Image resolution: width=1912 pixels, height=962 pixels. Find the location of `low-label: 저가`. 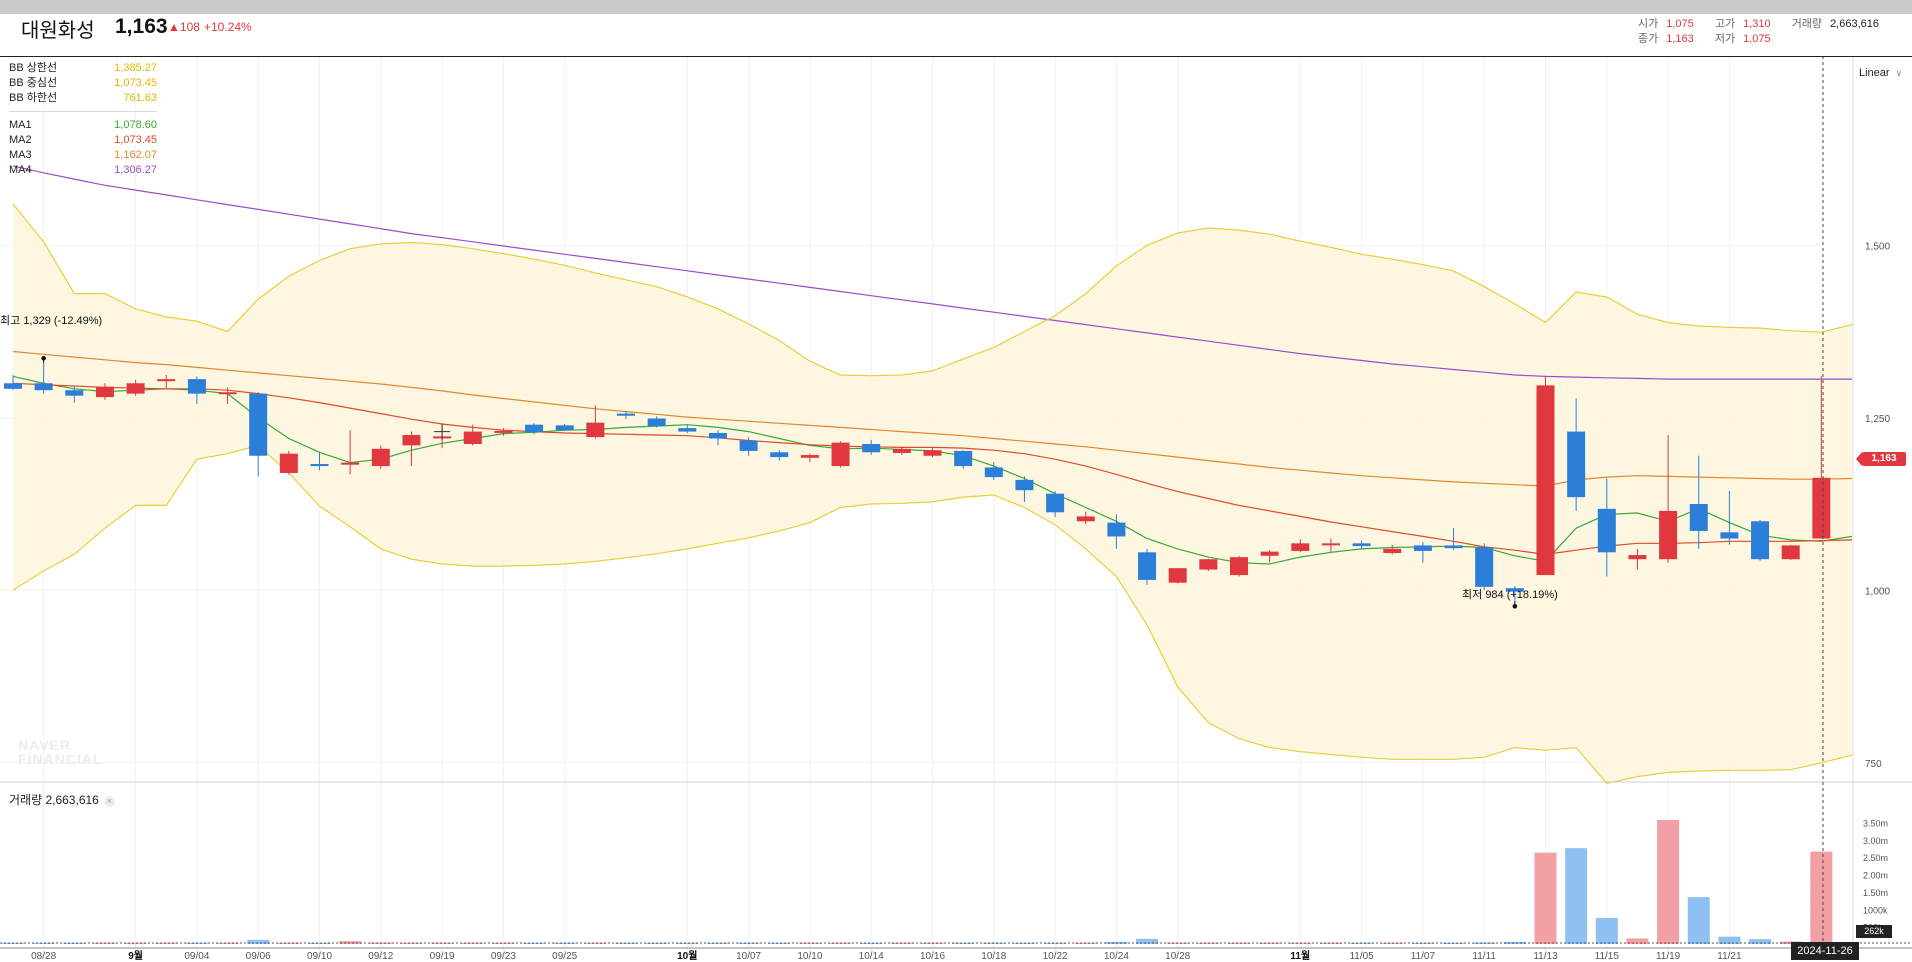

low-label: 저가 is located at coordinates (1725, 39).